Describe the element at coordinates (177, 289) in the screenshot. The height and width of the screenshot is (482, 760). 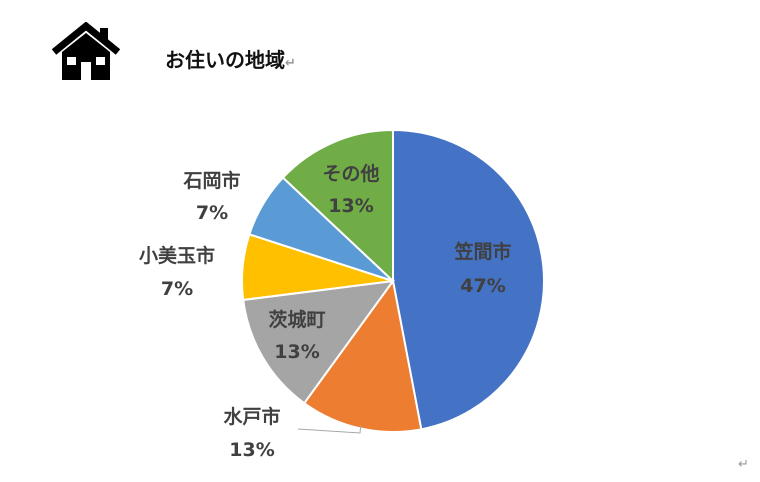
I see `slice-percent-omitama: 7%` at that location.